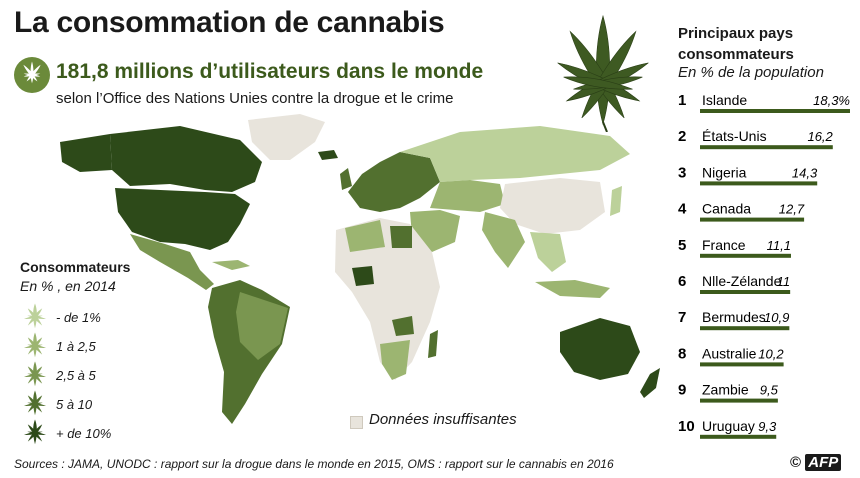 This screenshot has height=478, width=860. I want to click on map-canada, so click(186, 159).